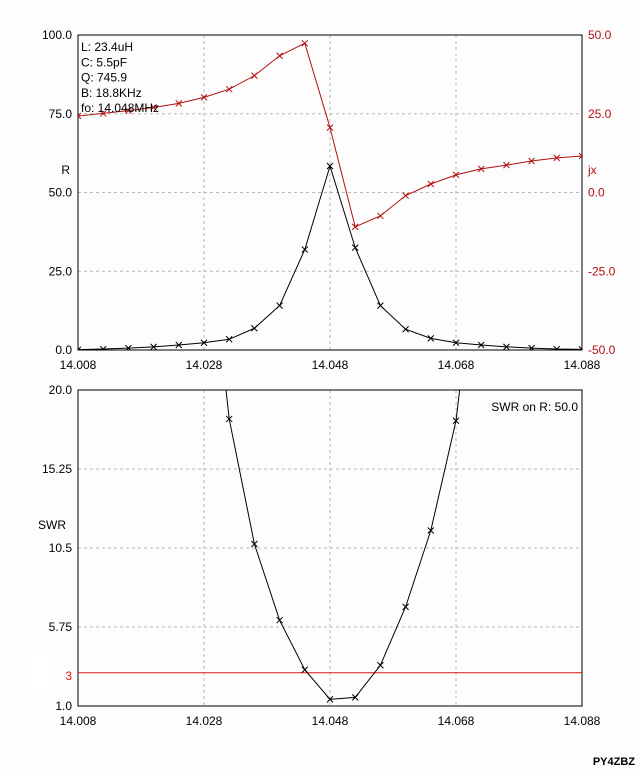  What do you see at coordinates (534, 407) in the screenshot?
I see `swr-reference-annotation: SWR on R: 50.0` at bounding box center [534, 407].